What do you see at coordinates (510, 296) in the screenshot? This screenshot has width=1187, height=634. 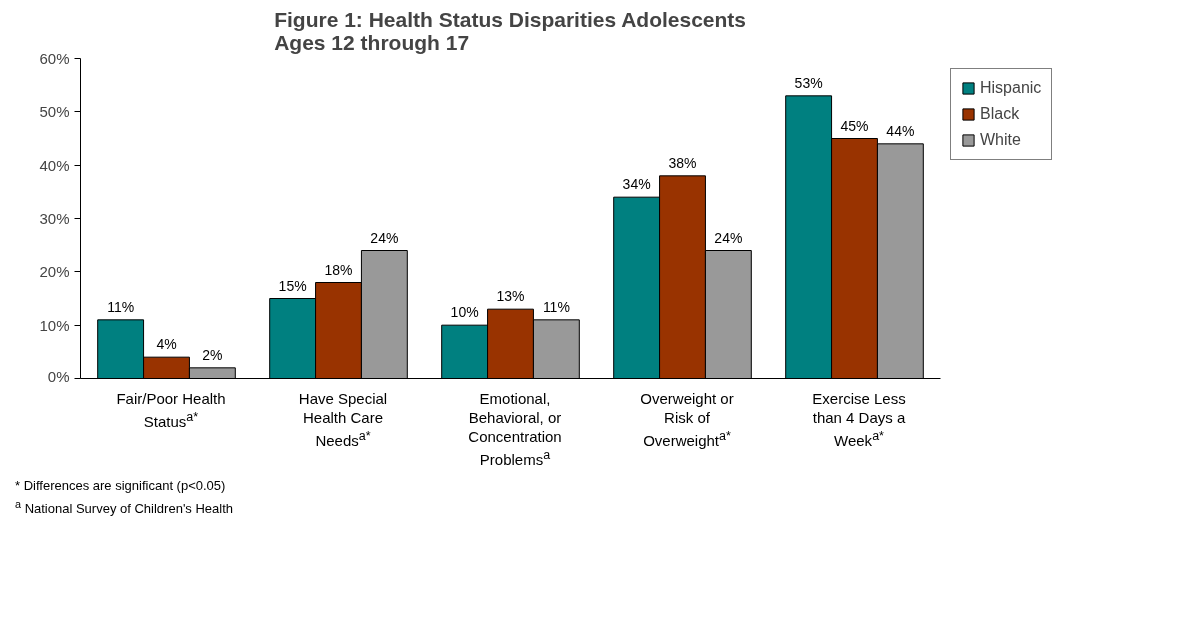 I see `data-label: 13%` at bounding box center [510, 296].